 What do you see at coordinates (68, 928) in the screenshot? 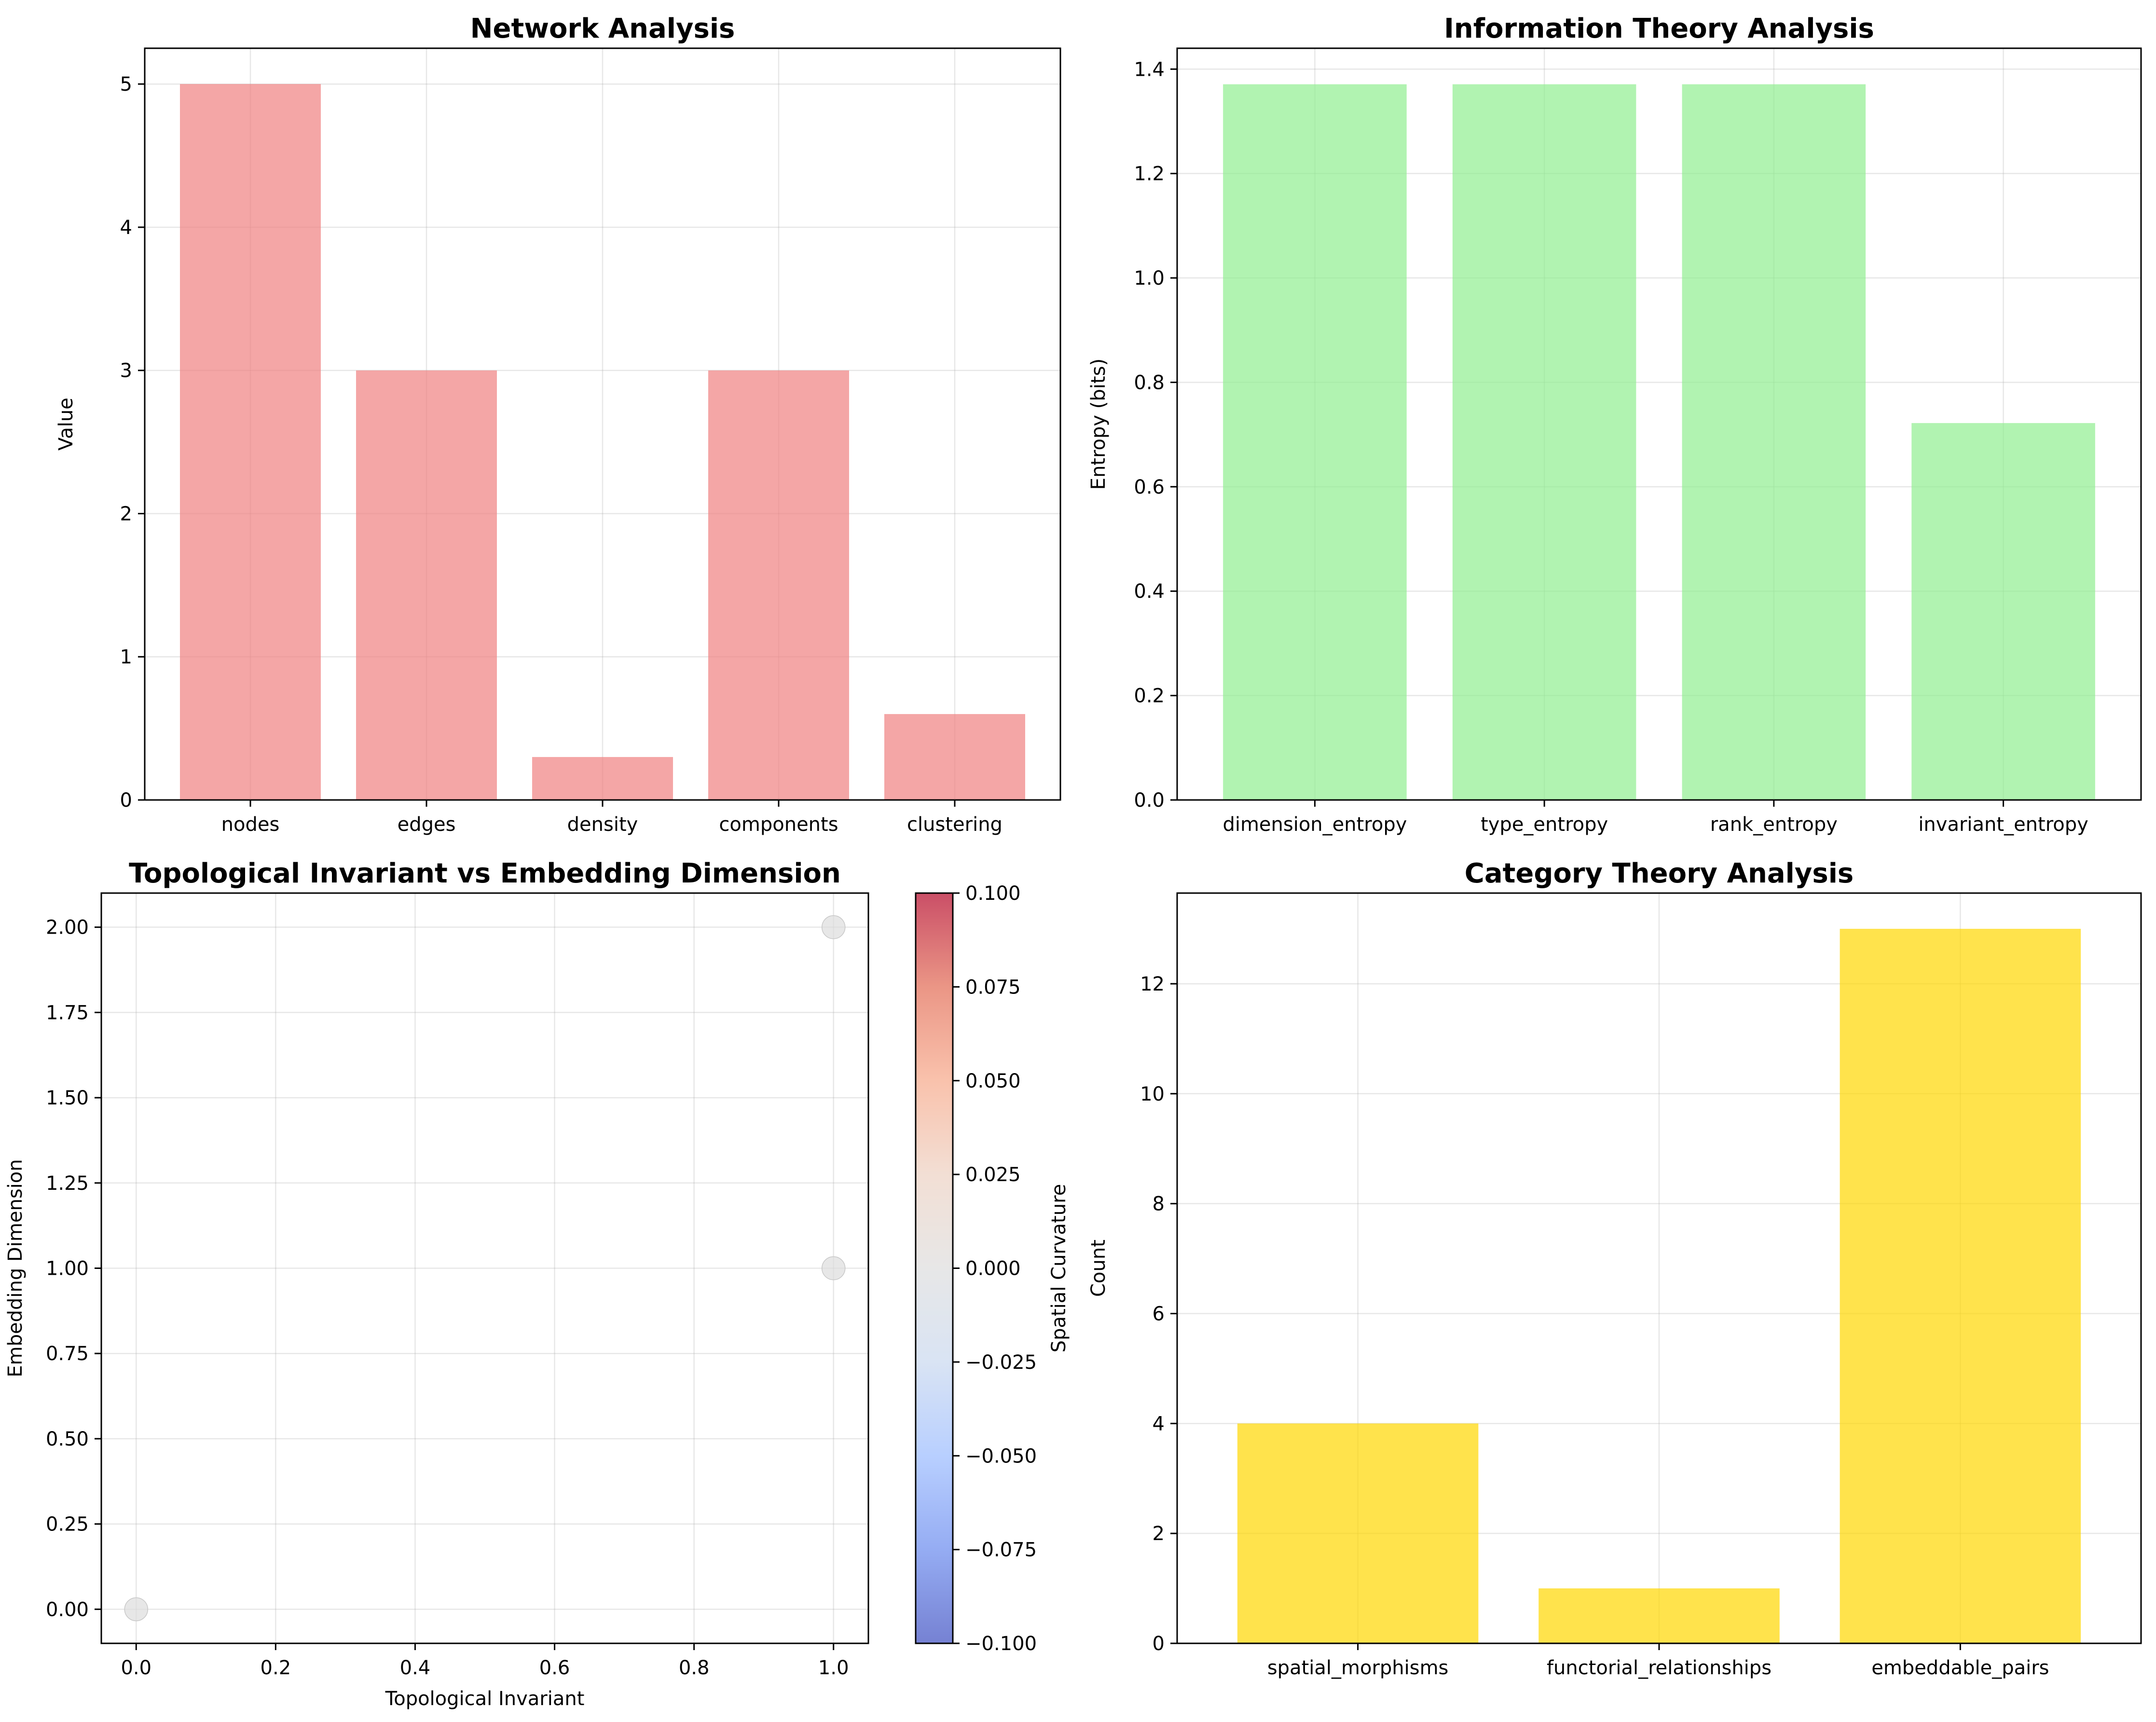
I see `y-tick-label: 2.00` at bounding box center [68, 928].